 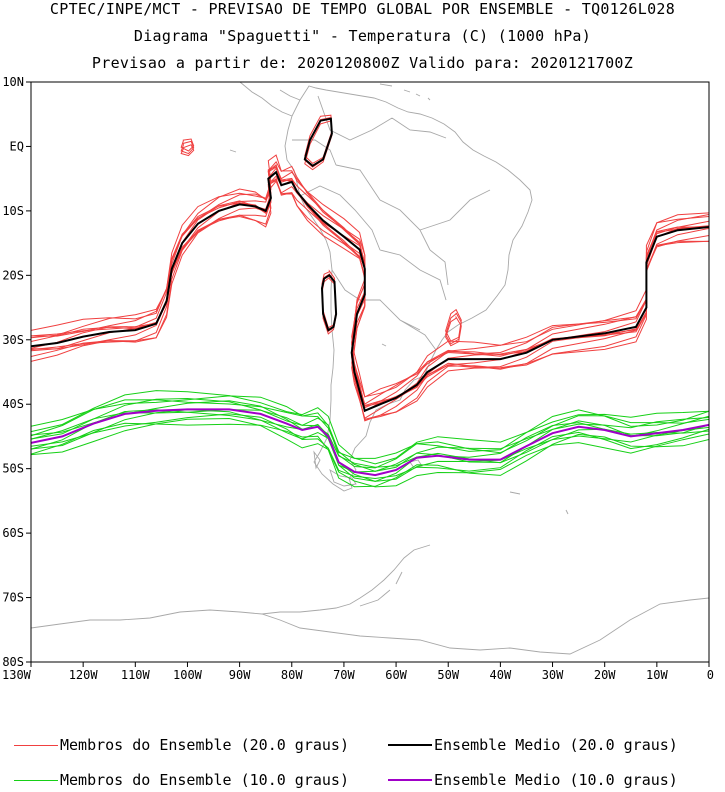 What do you see at coordinates (344, 675) in the screenshot?
I see `lon-tick-label: 70W` at bounding box center [344, 675].